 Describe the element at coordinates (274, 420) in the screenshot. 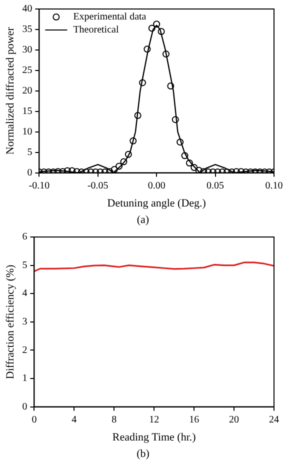

I see `x-tick-label: 24` at that location.